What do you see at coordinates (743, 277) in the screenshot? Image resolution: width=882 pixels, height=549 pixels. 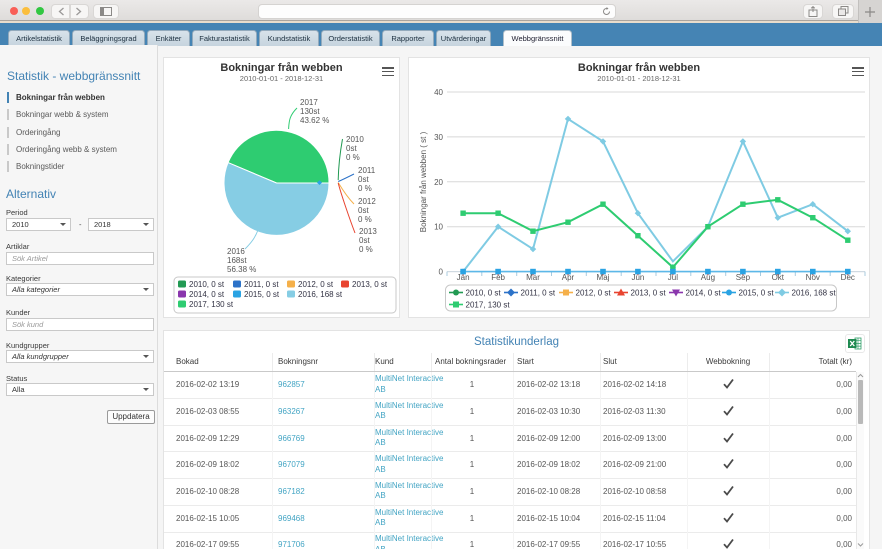 I see `svg-text: Sep` at bounding box center [743, 277].